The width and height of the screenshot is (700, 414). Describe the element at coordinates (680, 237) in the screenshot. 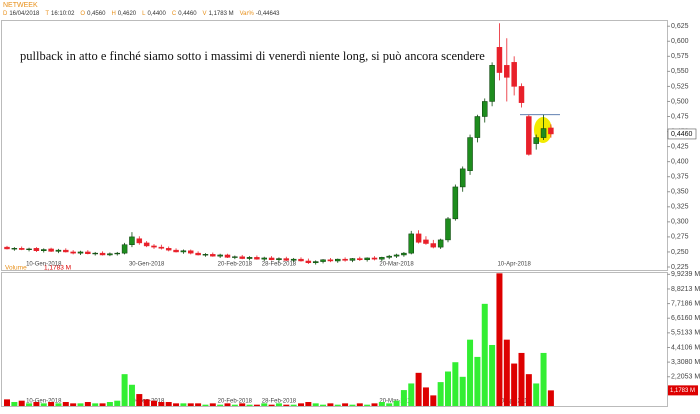

I see `y-tick-label: 0,275` at that location.